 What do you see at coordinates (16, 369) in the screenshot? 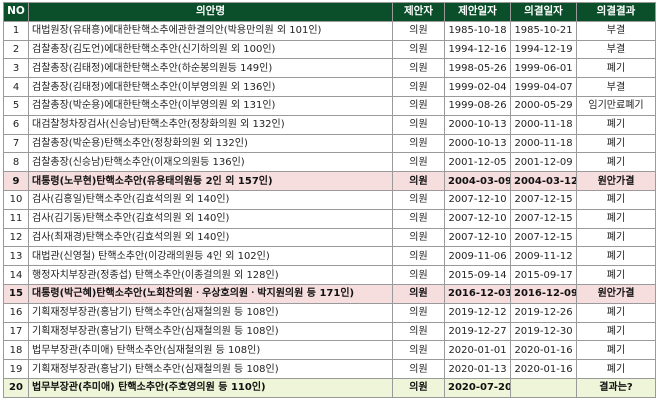
I see `cell-no: 19` at bounding box center [16, 369].